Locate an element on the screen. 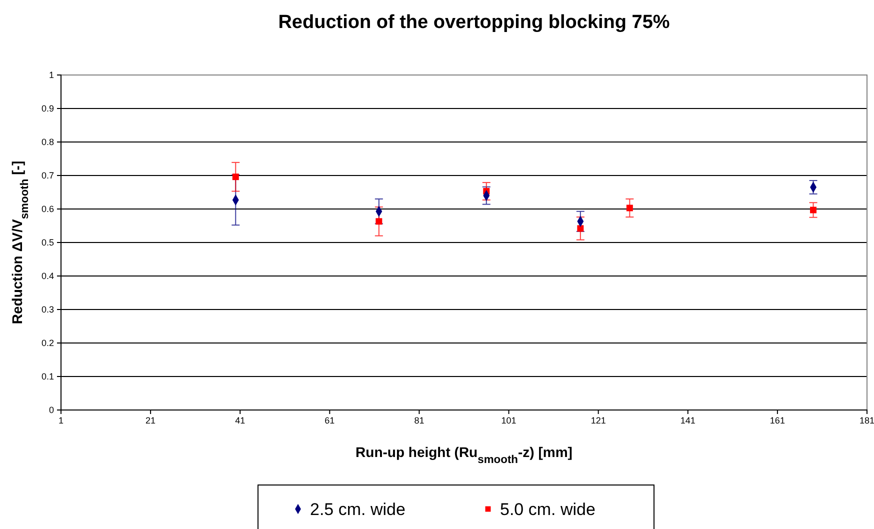 This screenshot has width=874, height=529. y-tick-label: 0.2 is located at coordinates (47, 343).